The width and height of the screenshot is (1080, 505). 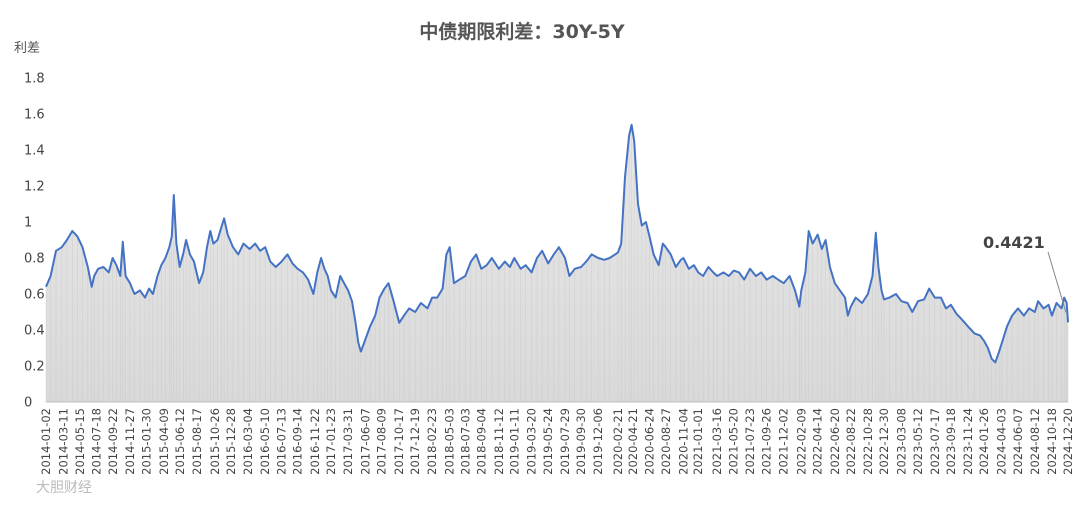 I want to click on x-tick-label: 2014-03-11, so click(x=63, y=441).